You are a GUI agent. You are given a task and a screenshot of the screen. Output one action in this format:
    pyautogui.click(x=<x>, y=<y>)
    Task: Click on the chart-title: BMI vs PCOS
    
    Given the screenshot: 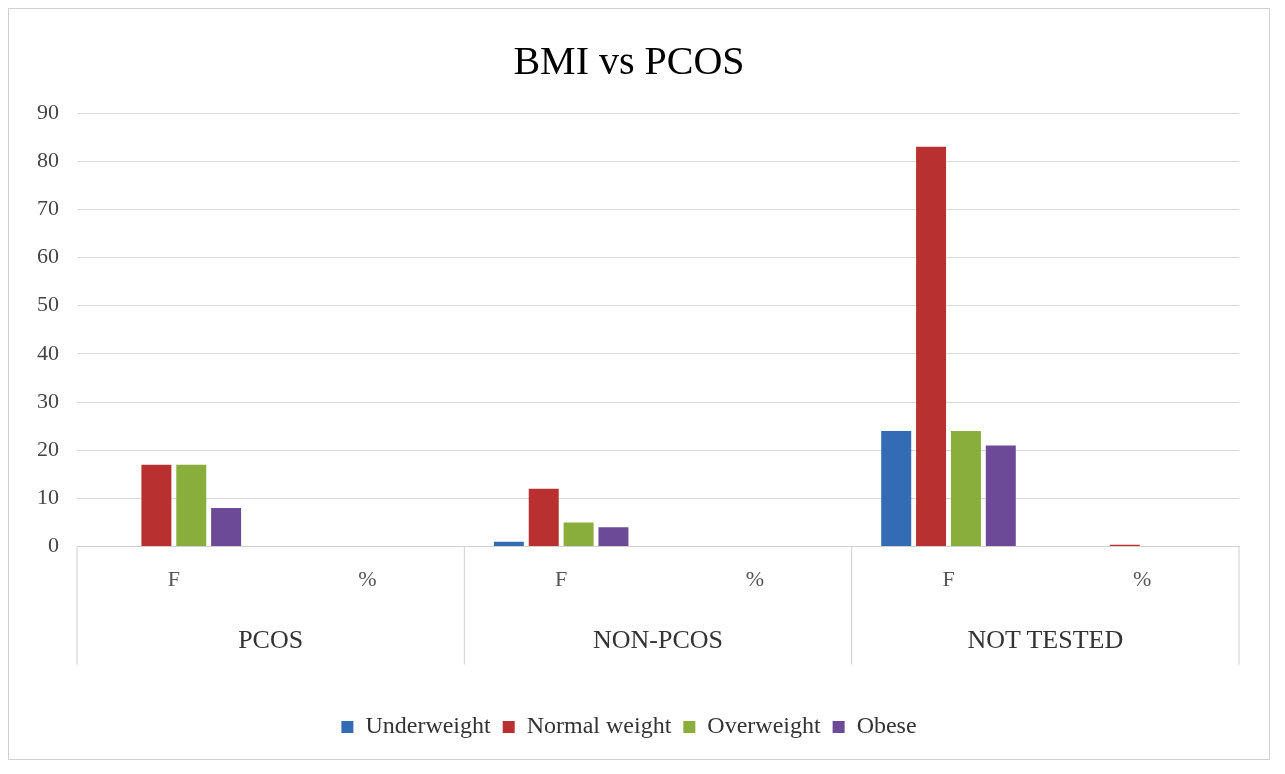 What is the action you would take?
    pyautogui.click(x=629, y=60)
    